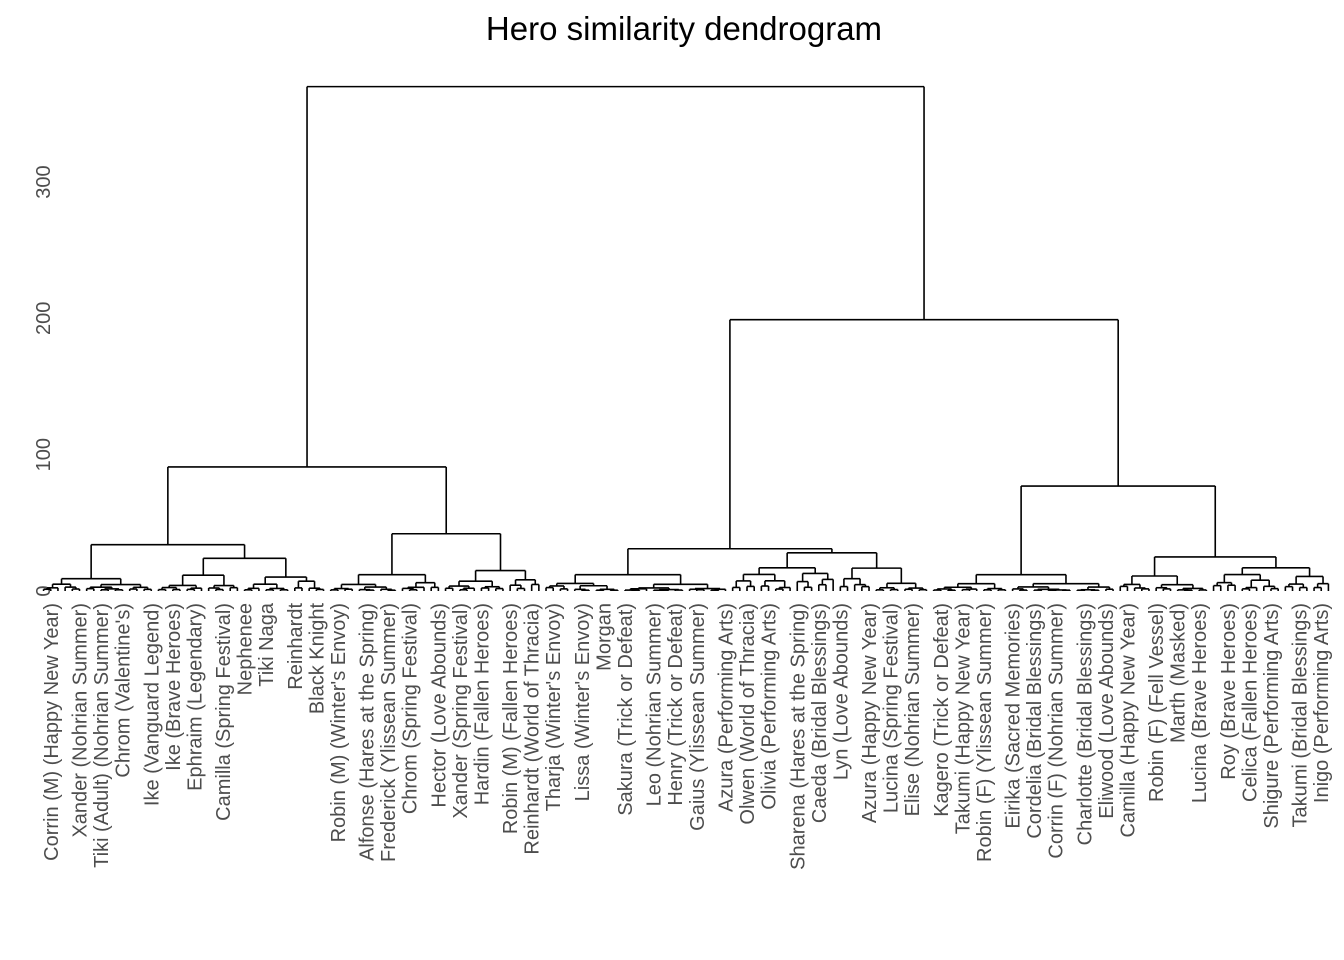 The image size is (1344, 960). I want to click on leaf-label: Takumi (Bridal Blessings), so click(1301, 715).